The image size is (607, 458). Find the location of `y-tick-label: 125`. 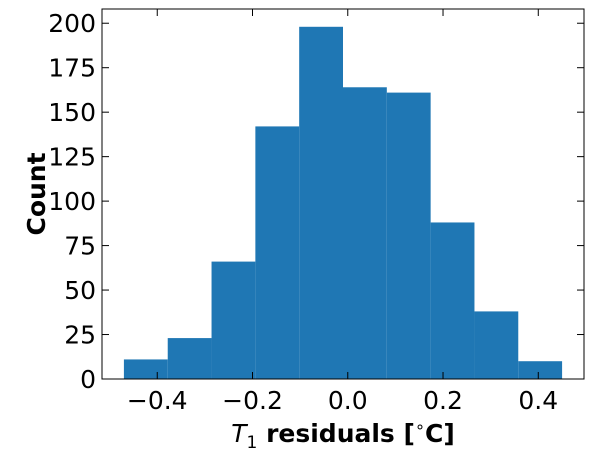

y-tick-label: 125 is located at coordinates (72, 157).